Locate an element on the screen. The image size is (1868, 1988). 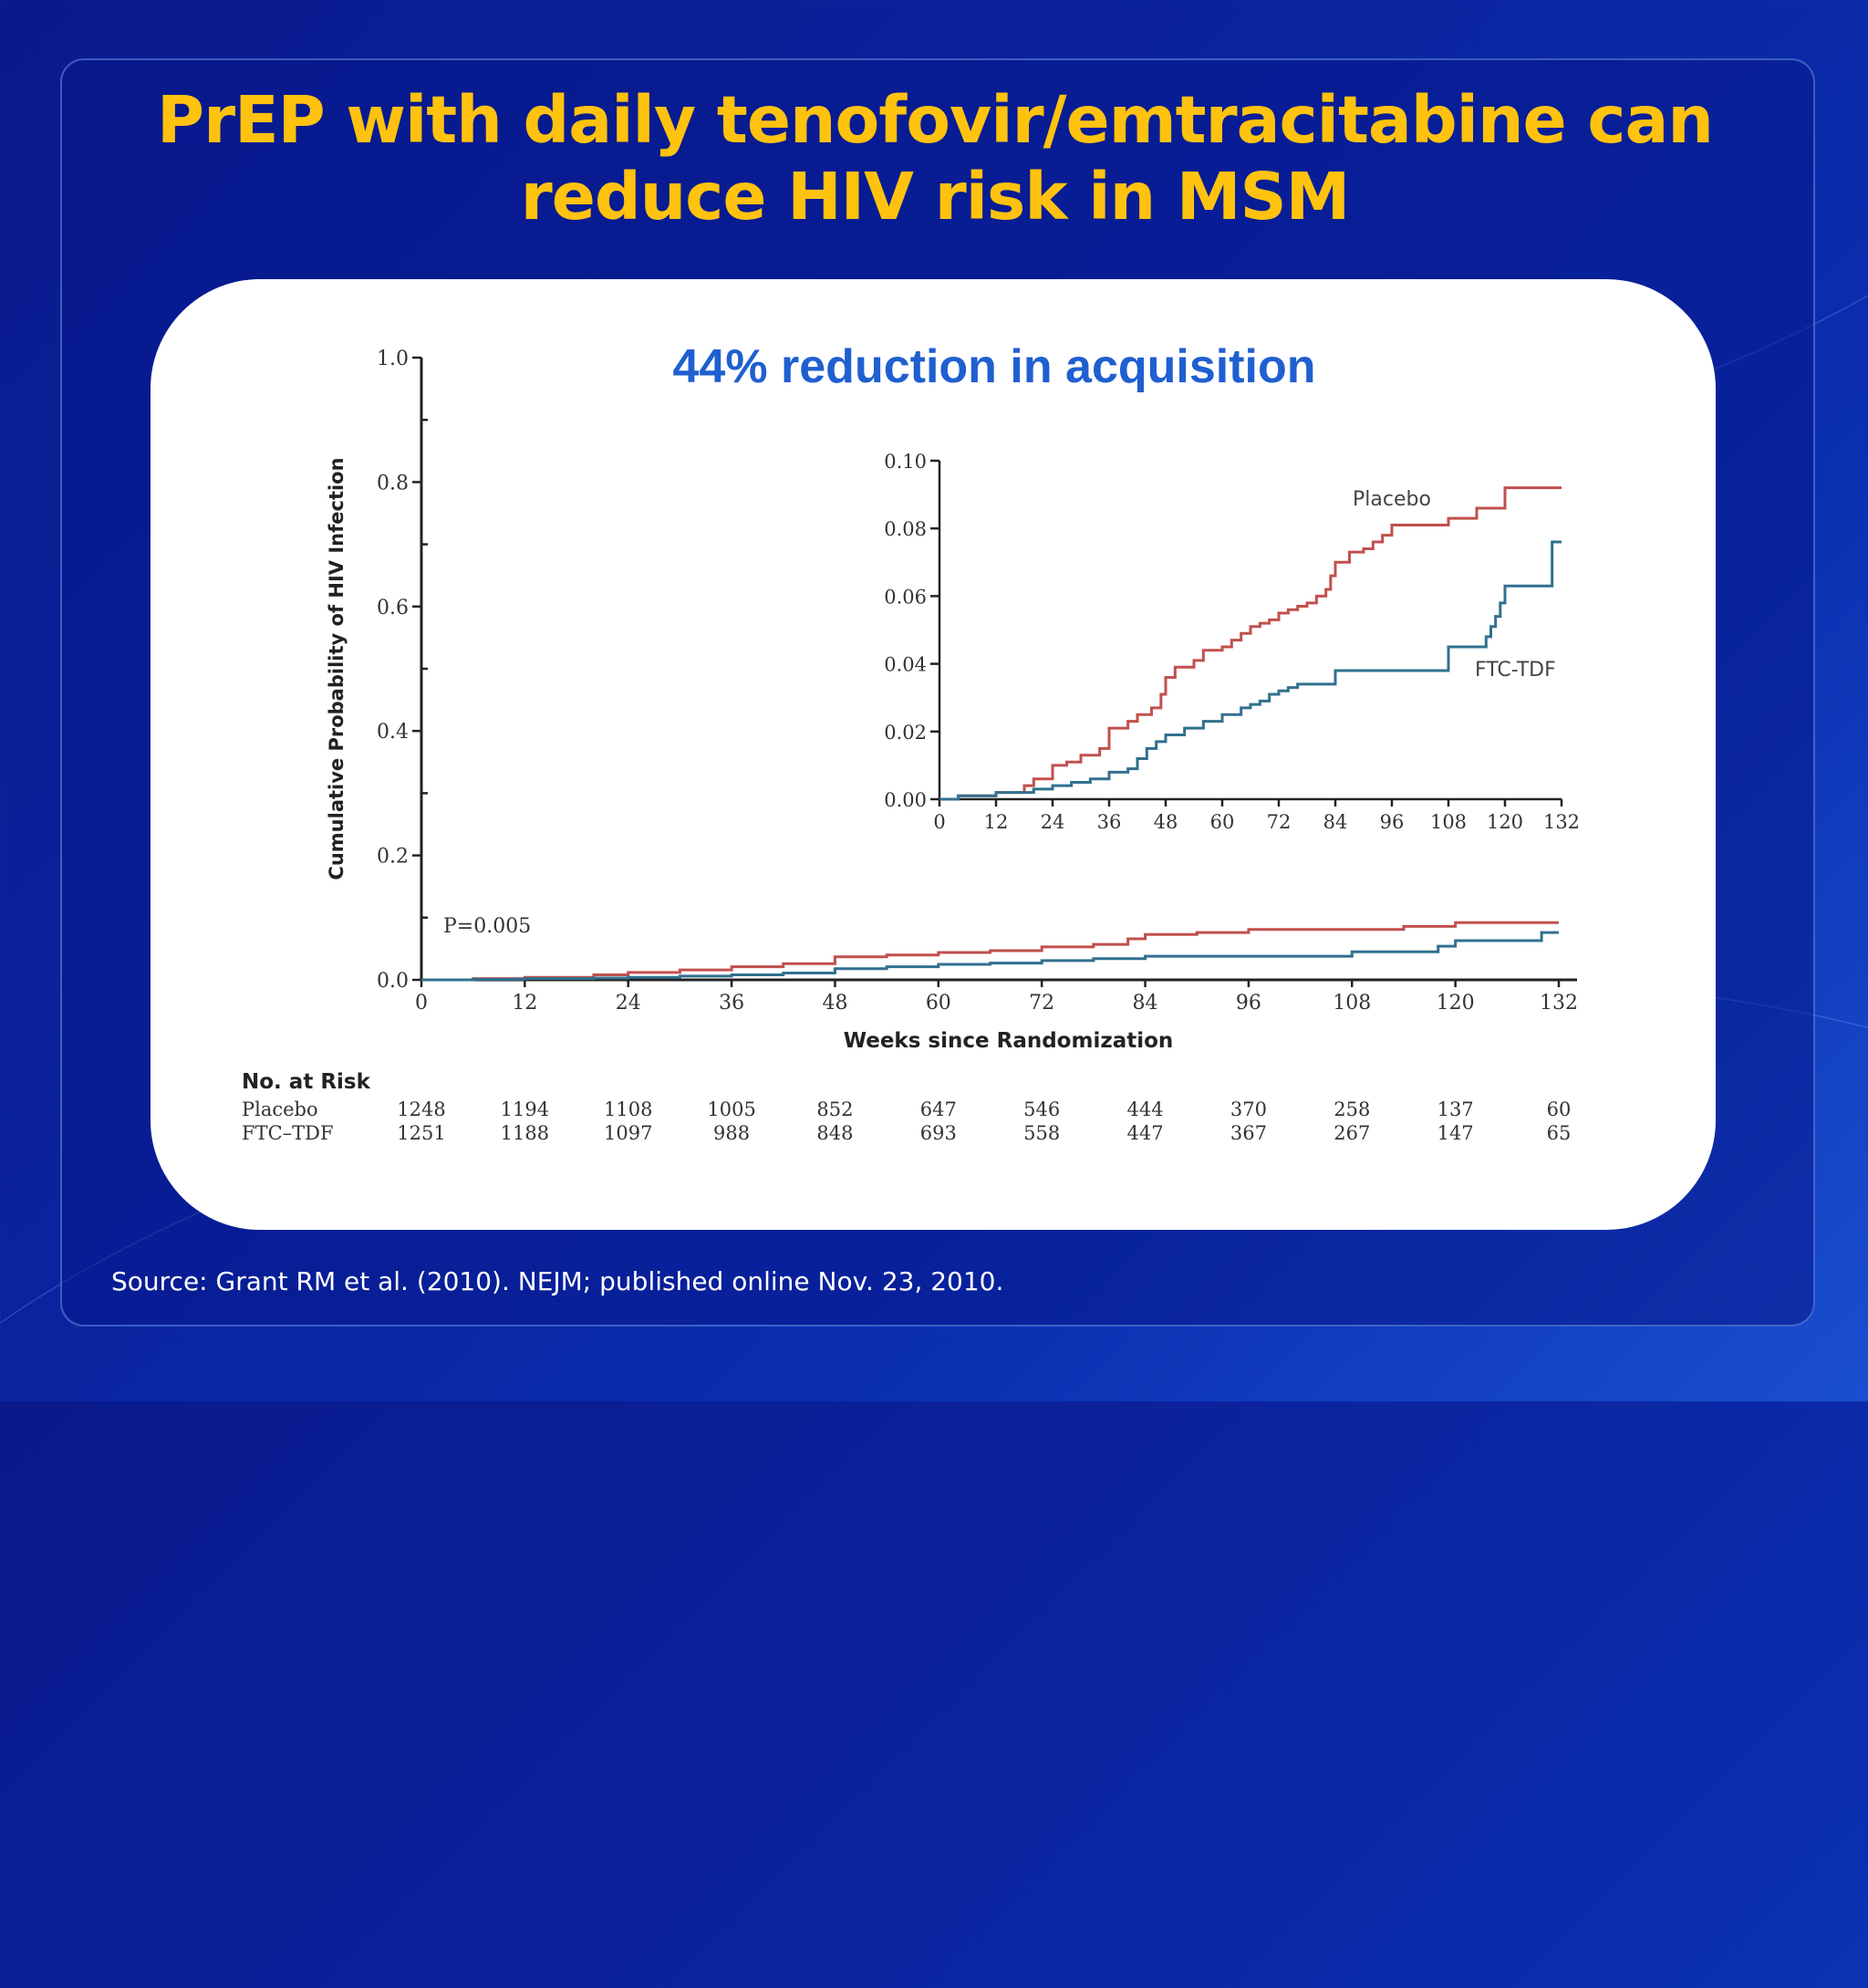
risk-table-cell: 1248 is located at coordinates (421, 1109).